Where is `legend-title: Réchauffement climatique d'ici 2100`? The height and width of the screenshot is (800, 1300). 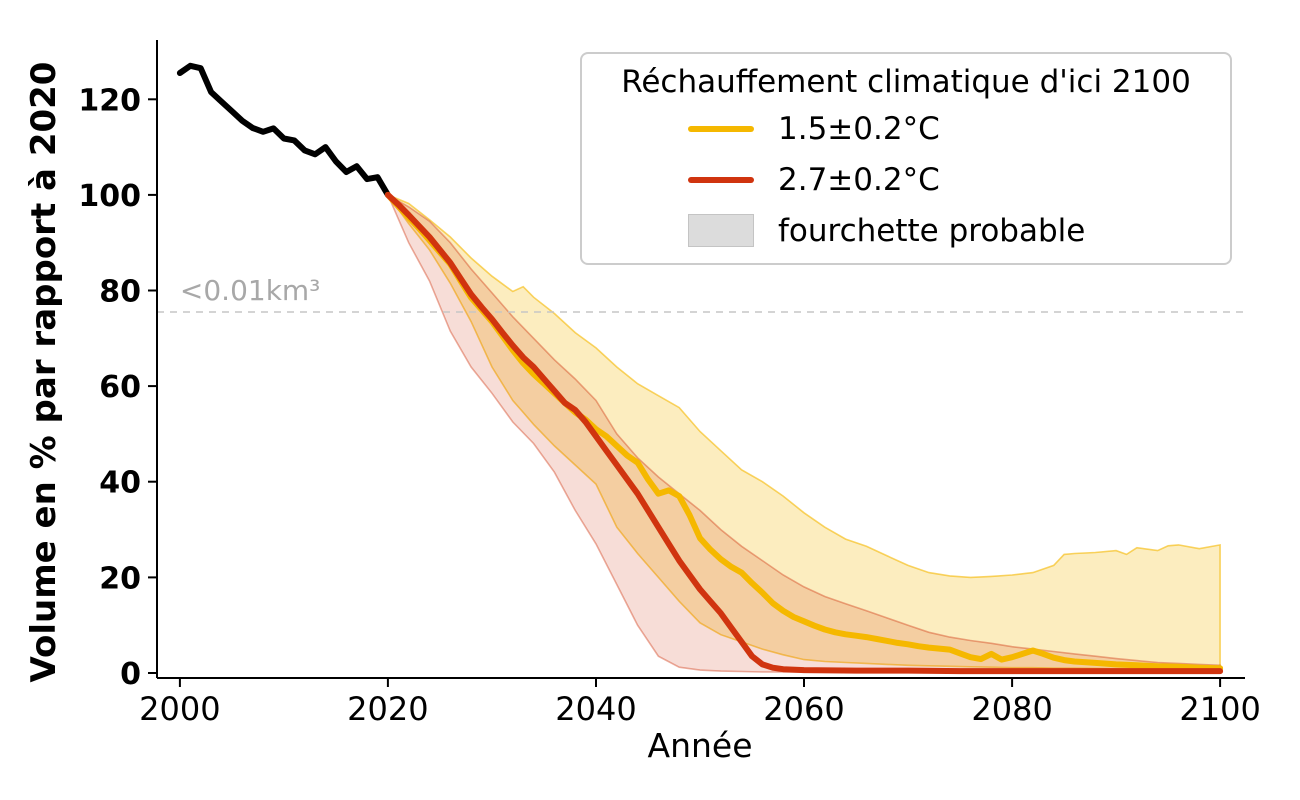 legend-title: Réchauffement climatique d'ici 2100 is located at coordinates (906, 82).